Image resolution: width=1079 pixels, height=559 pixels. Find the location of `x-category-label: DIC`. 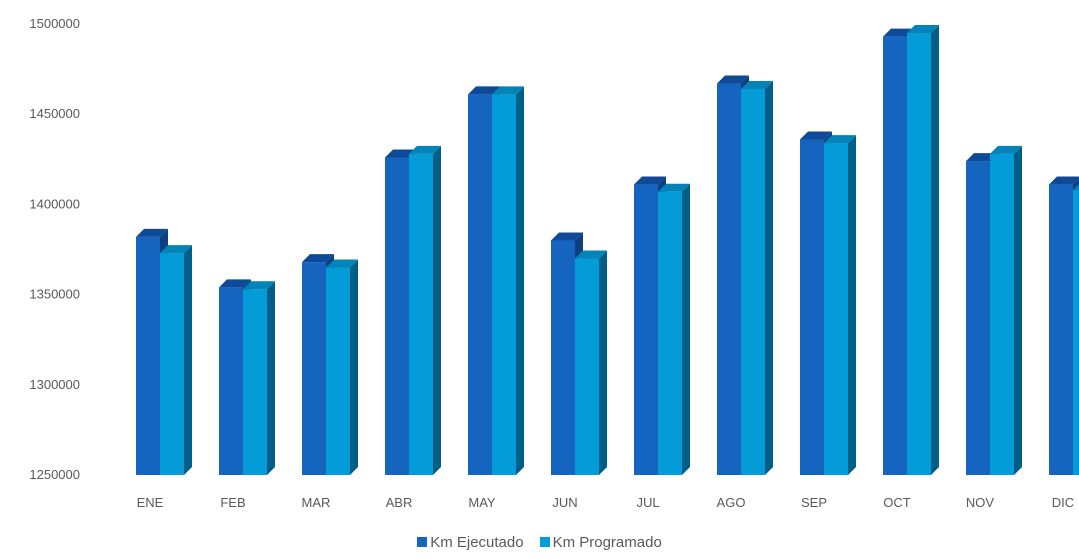

x-category-label: DIC is located at coordinates (1063, 502).